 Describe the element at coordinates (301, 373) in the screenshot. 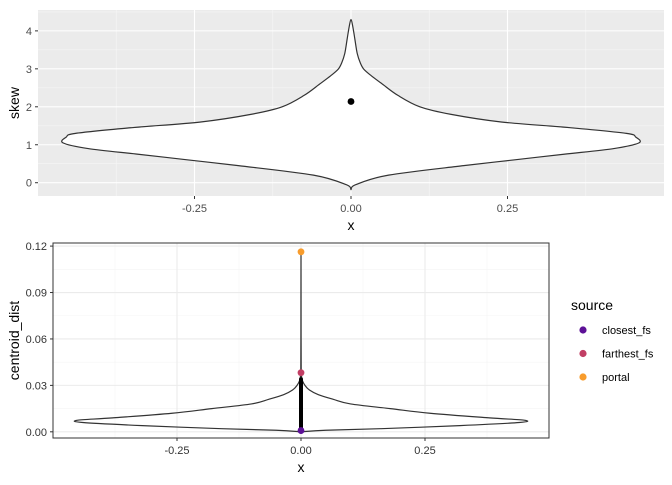

I see `data-point-farthest-fs` at that location.